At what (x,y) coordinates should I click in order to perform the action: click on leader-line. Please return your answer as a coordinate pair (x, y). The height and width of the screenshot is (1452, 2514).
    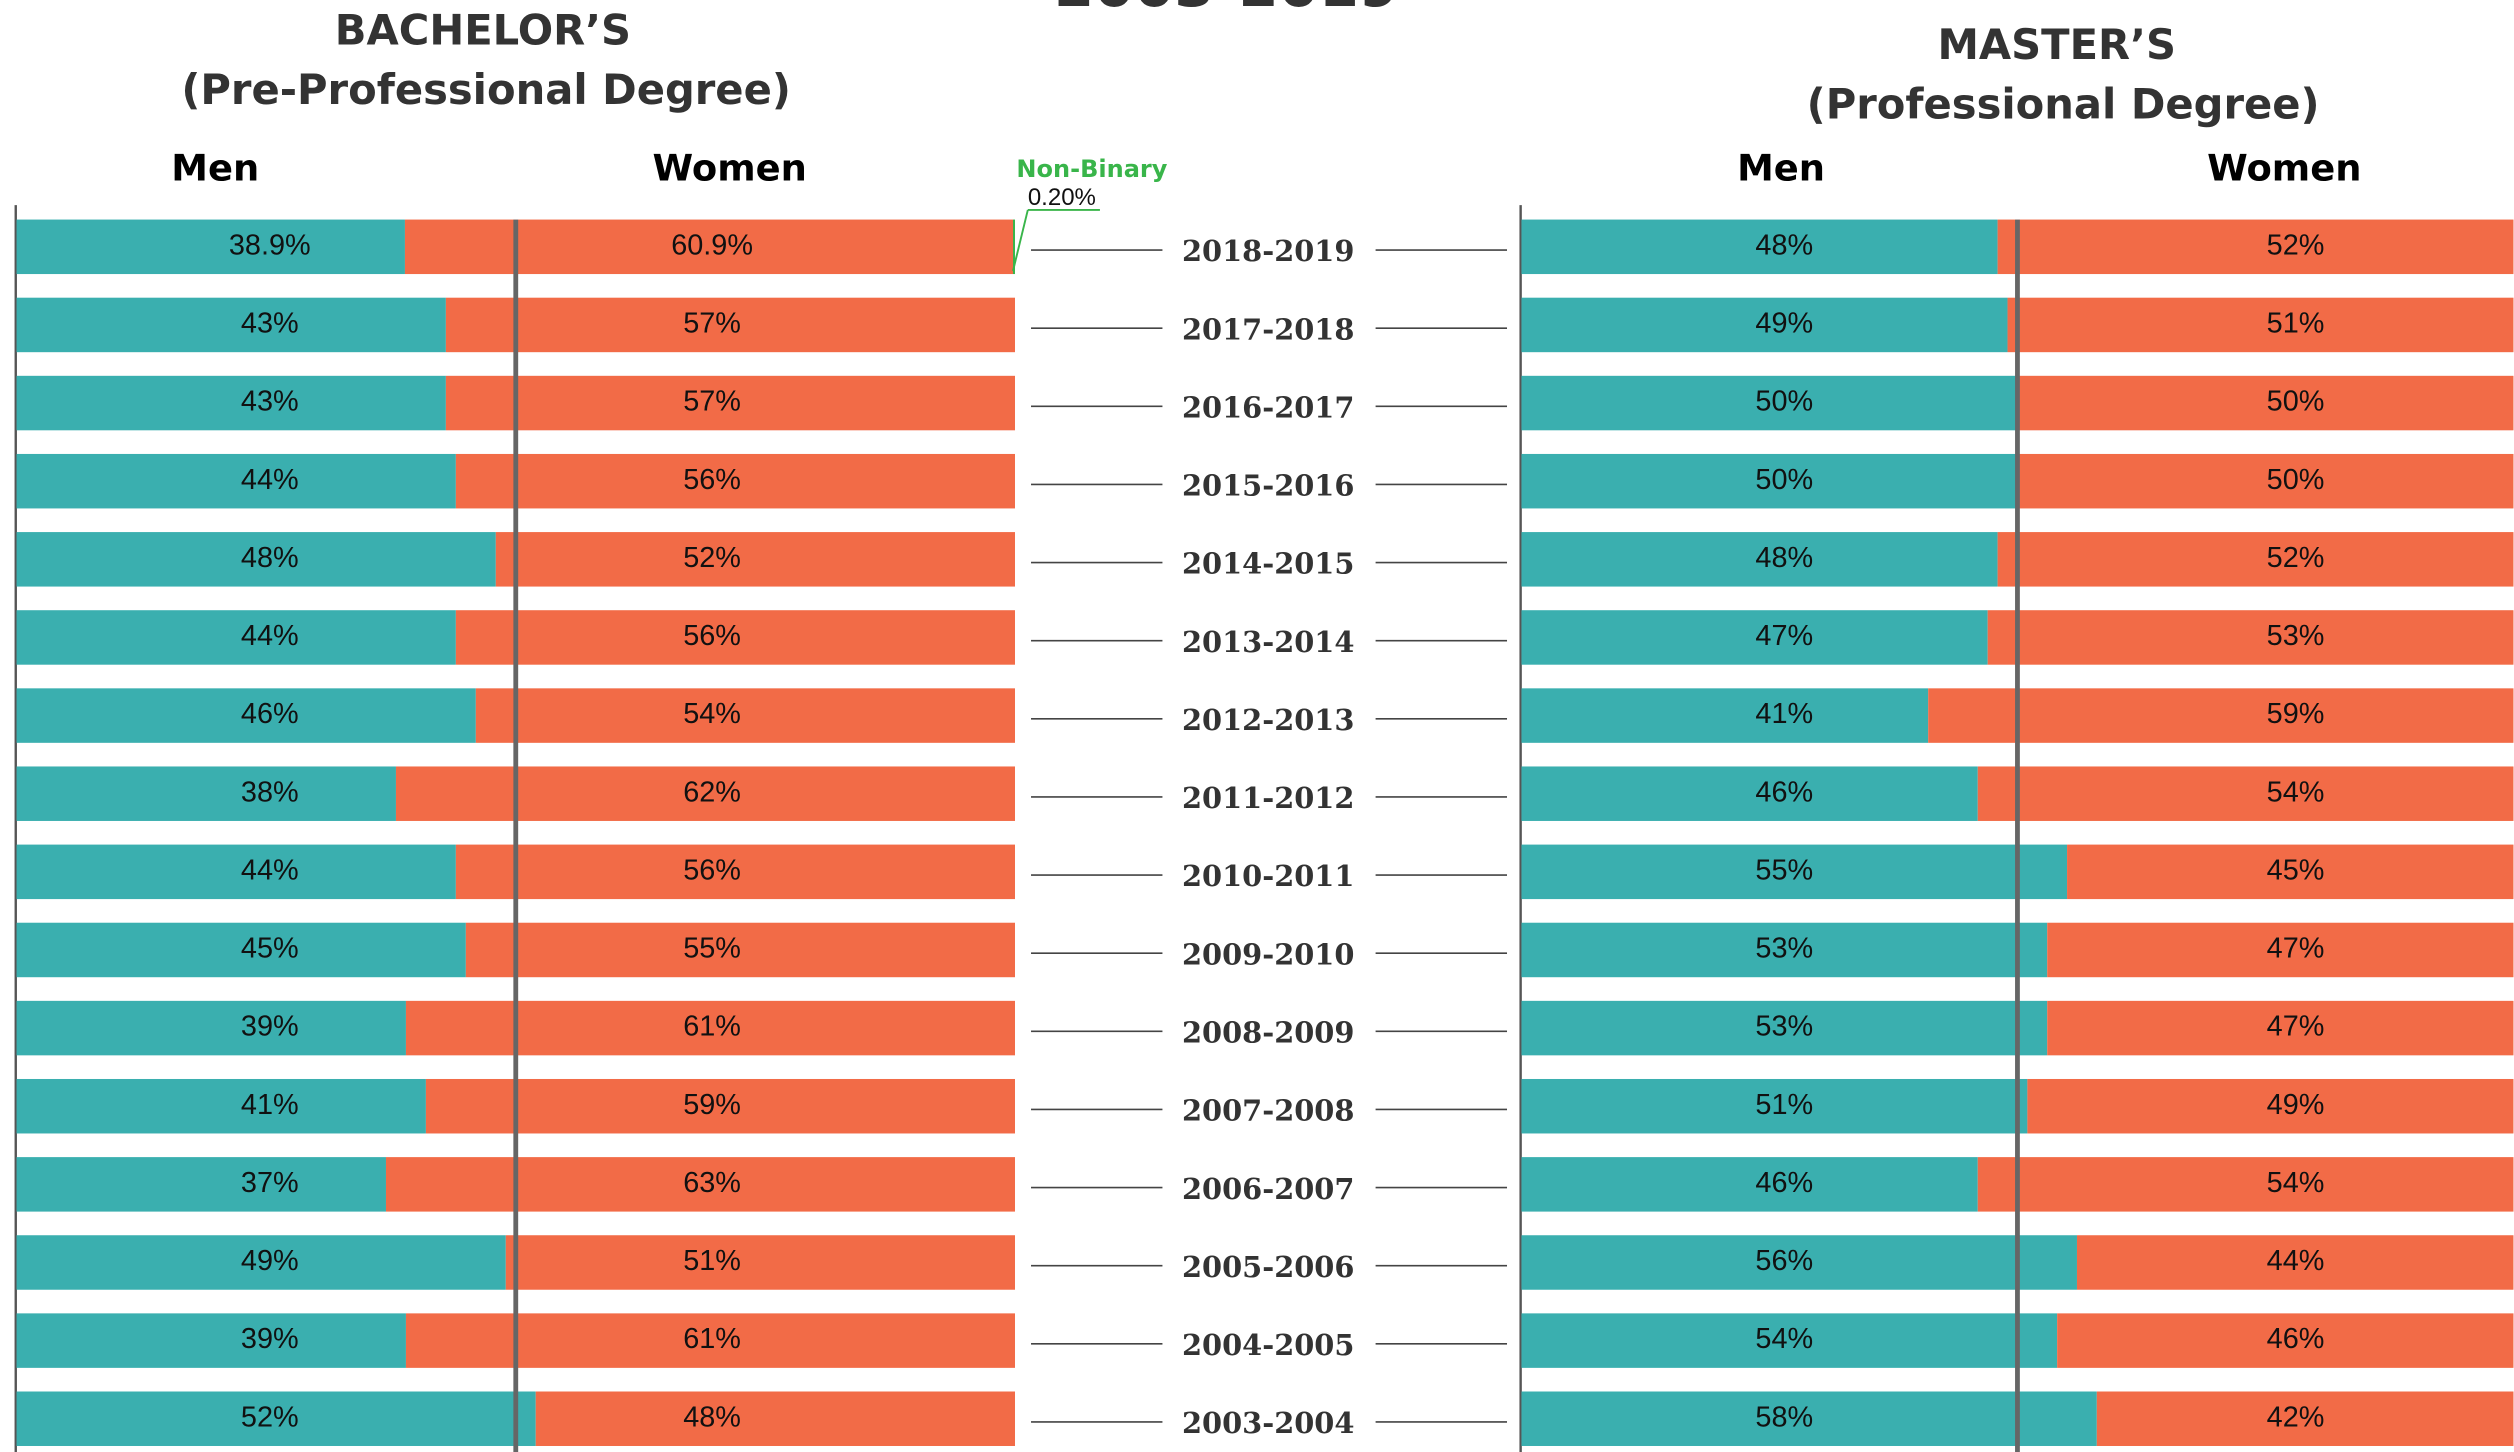
    Looking at the image, I should click on (1020, 240).